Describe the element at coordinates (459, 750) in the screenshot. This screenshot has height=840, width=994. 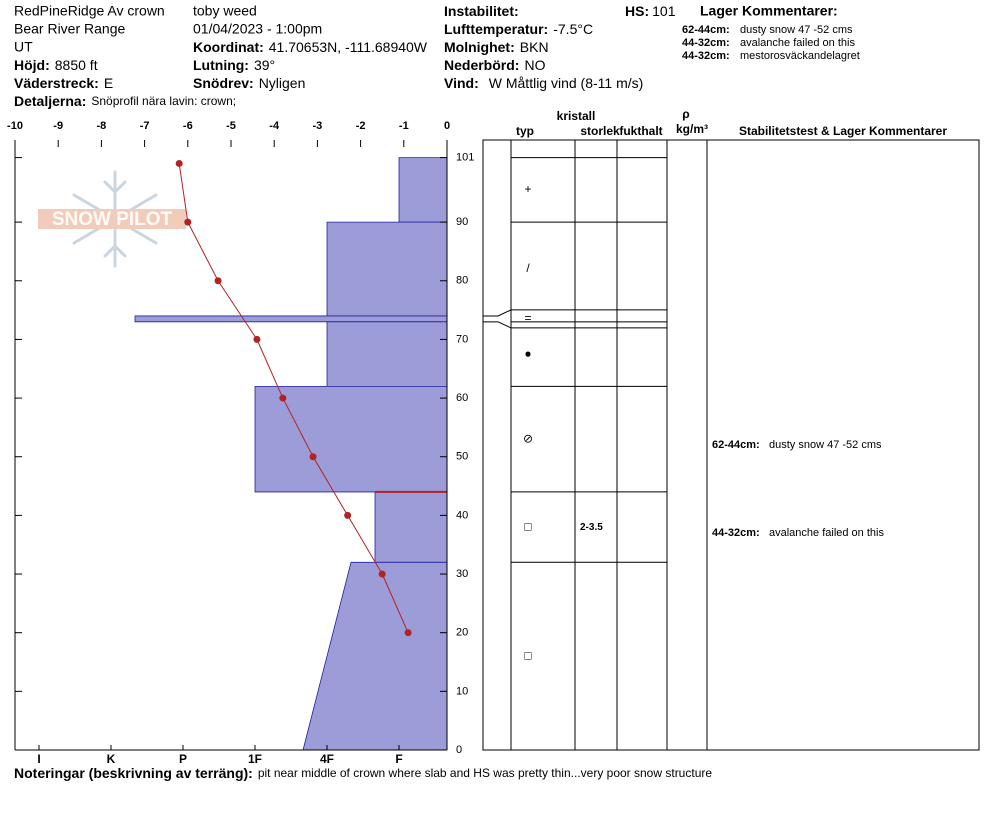
I see `y-tick-label: 0` at that location.